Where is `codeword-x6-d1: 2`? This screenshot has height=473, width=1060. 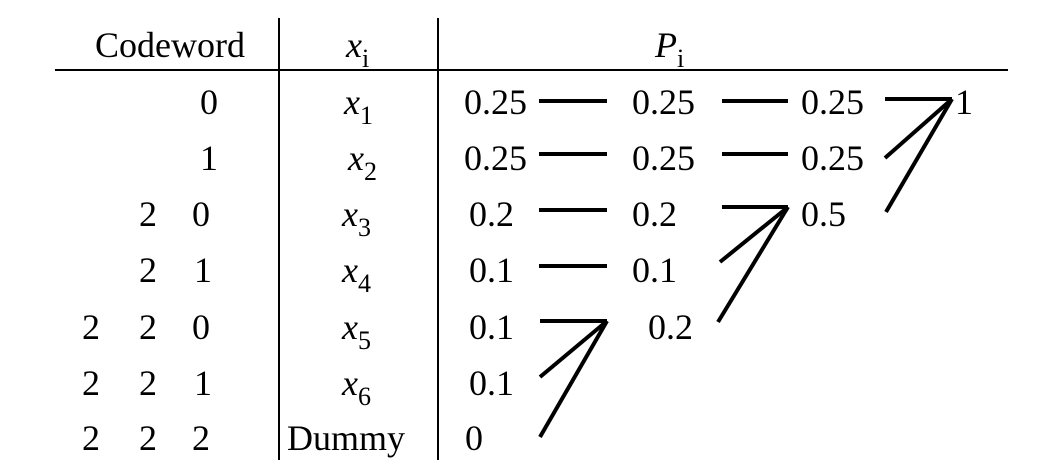 codeword-x6-d1: 2 is located at coordinates (91, 383).